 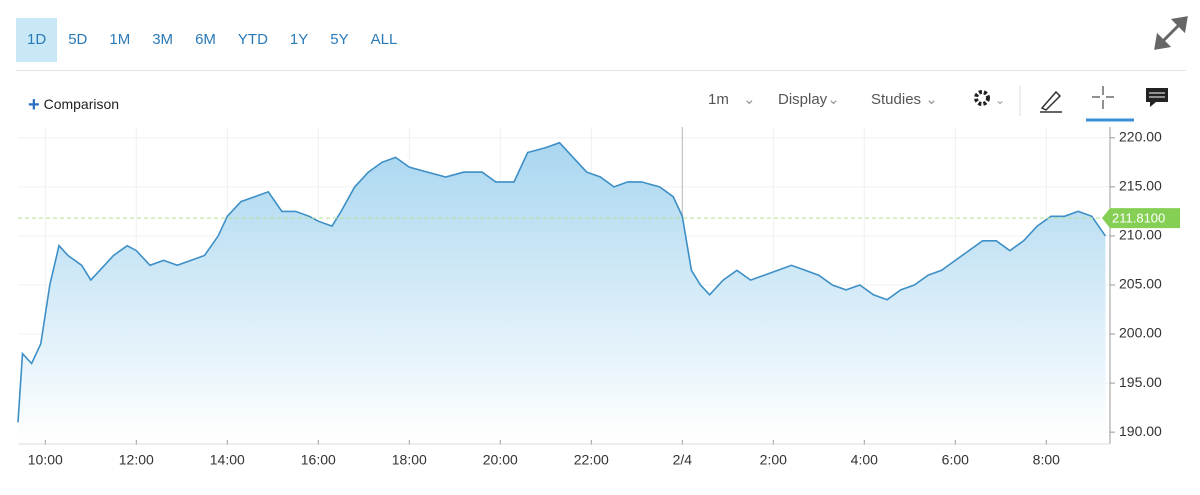 I want to click on y-tick-label: 205.00, so click(x=1140, y=284).